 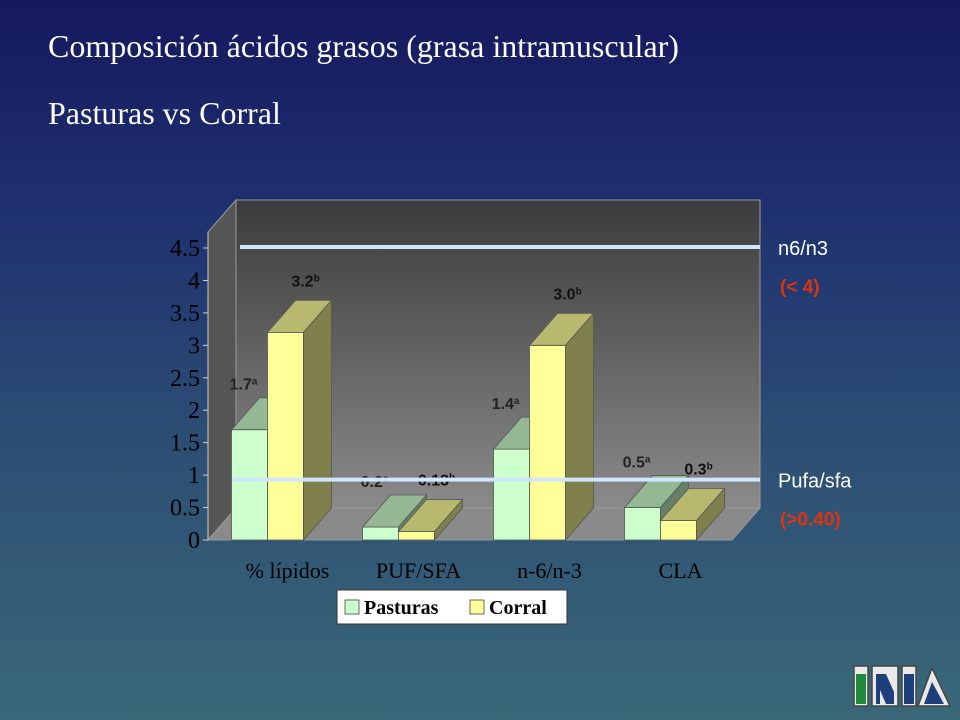 I want to click on category-label: PUF/SFA, so click(x=418, y=570).